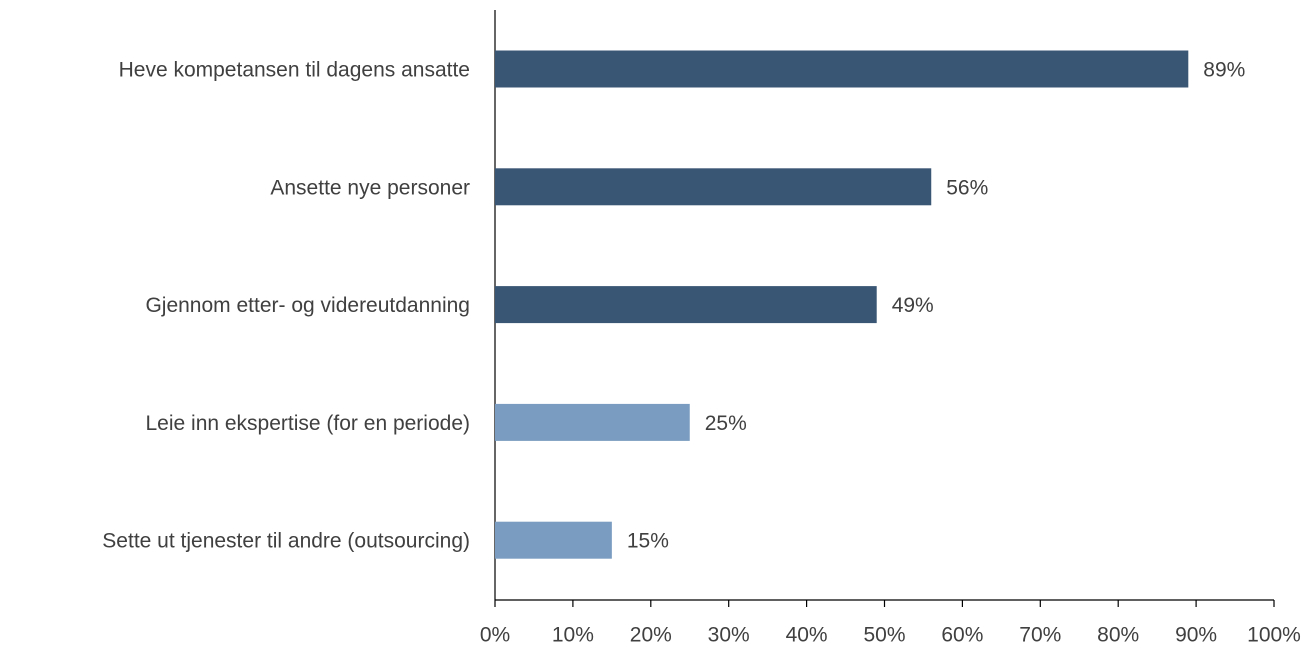 Image resolution: width=1310 pixels, height=646 pixels. I want to click on x-tick-label: 100%, so click(1274, 635).